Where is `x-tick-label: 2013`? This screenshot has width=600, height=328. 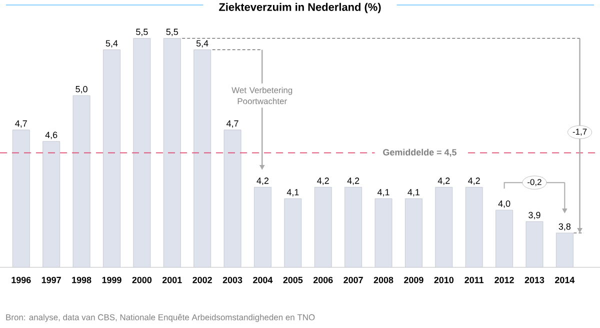
x-tick-label: 2013 is located at coordinates (534, 280).